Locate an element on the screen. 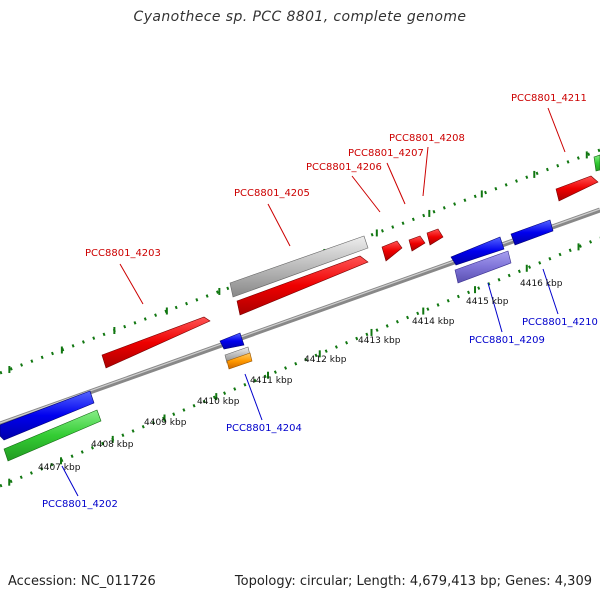 This screenshot has width=600, height=600. gene-label-4203: PCC8801_4203 is located at coordinates (123, 253).